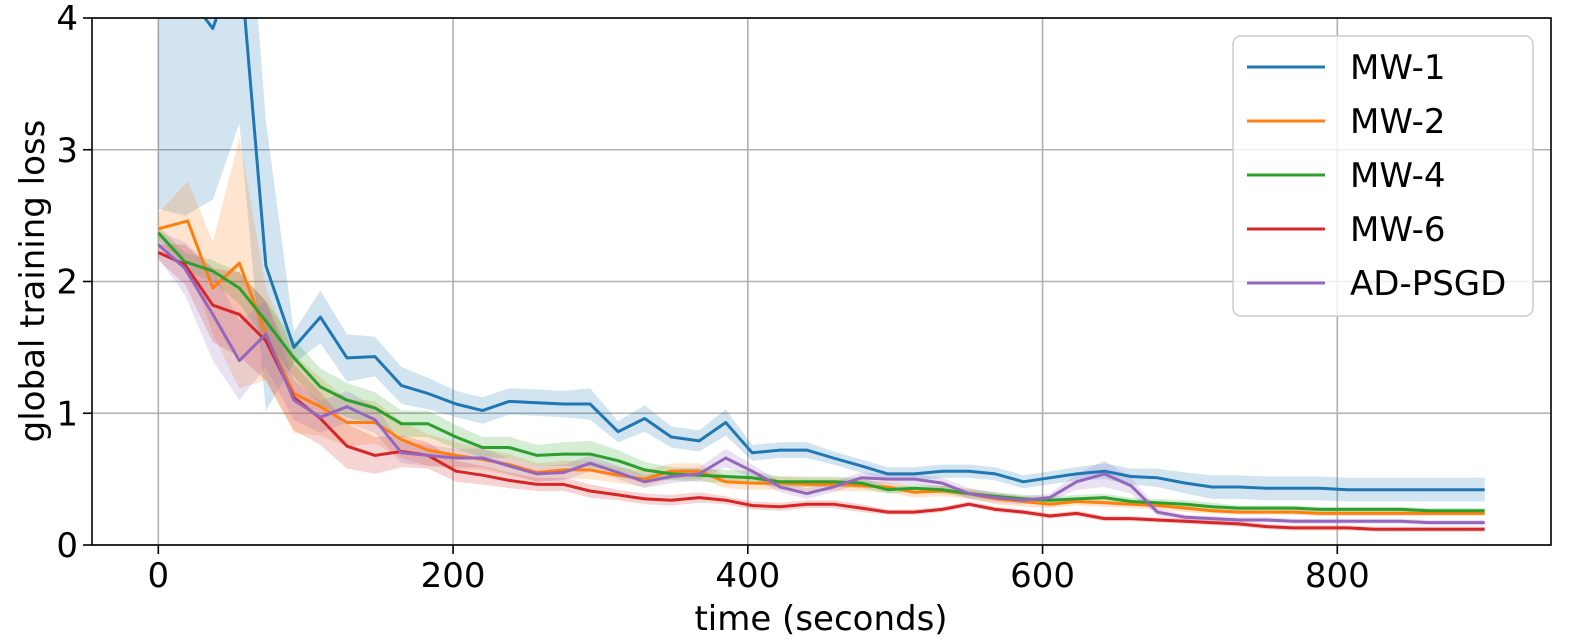 The width and height of the screenshot is (1577, 643). Describe the element at coordinates (67, 19) in the screenshot. I see `y-tick-label: 4` at that location.